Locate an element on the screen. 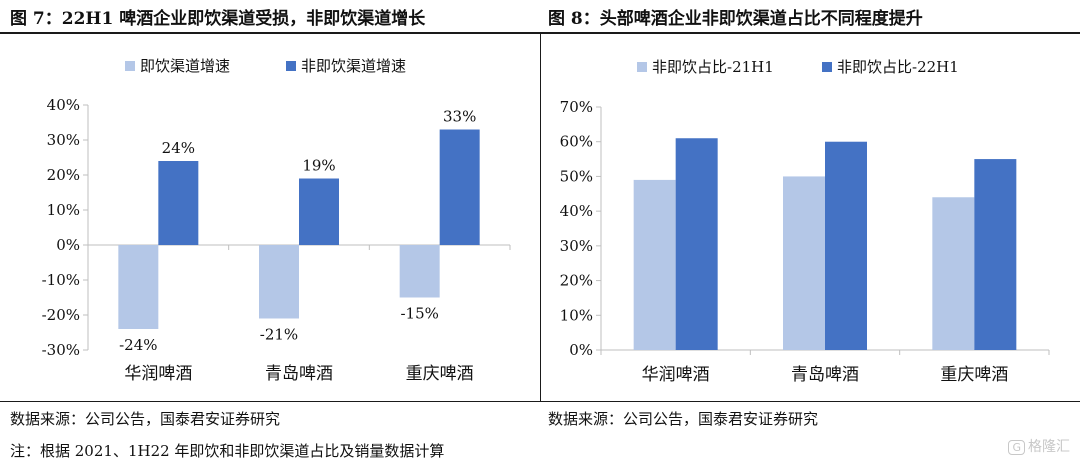 Image resolution: width=1080 pixels, height=466 pixels. panel-divider is located at coordinates (540, 217).